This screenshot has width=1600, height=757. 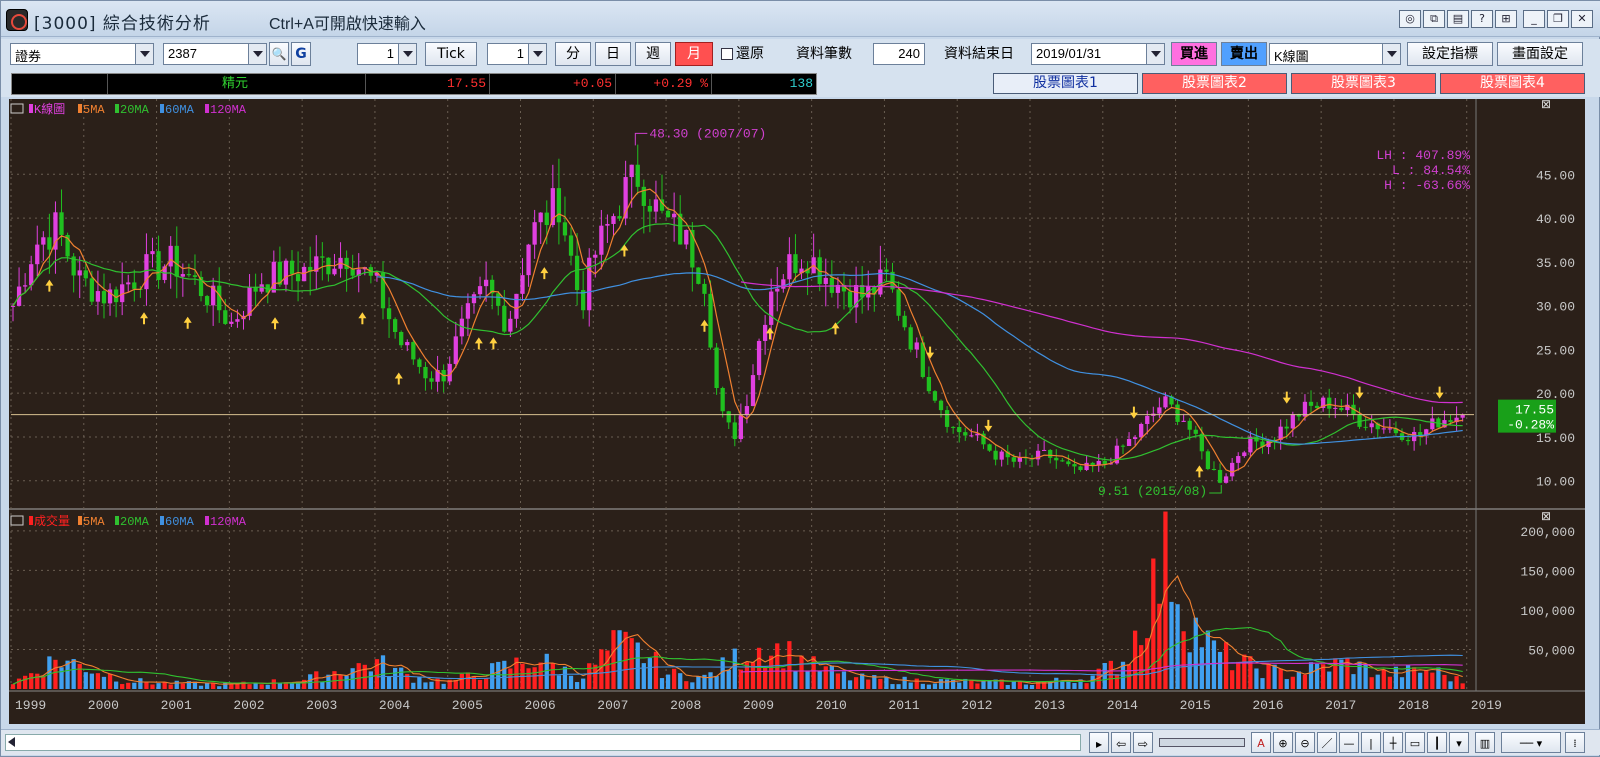 What do you see at coordinates (1261, 742) in the screenshot?
I see `annotate-icon: A` at bounding box center [1261, 742].